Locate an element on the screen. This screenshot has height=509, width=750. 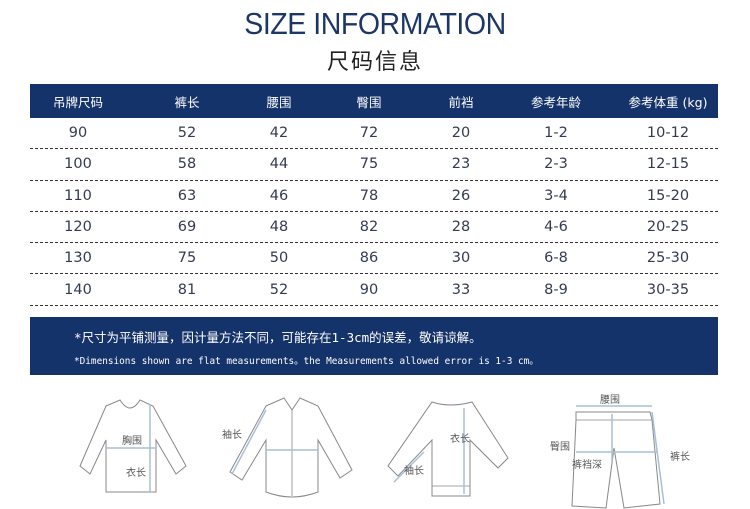
tshirt-illustration: 胸围 衣长 is located at coordinates (143, 448).